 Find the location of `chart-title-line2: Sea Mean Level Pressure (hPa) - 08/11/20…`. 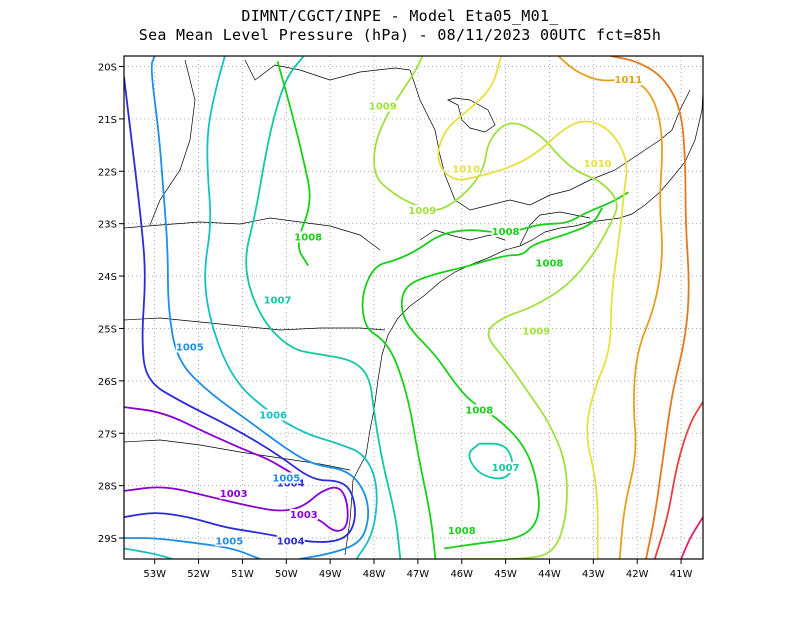

chart-title-line2: Sea Mean Level Pressure (hPa) - 08/11/20… is located at coordinates (400, 35).